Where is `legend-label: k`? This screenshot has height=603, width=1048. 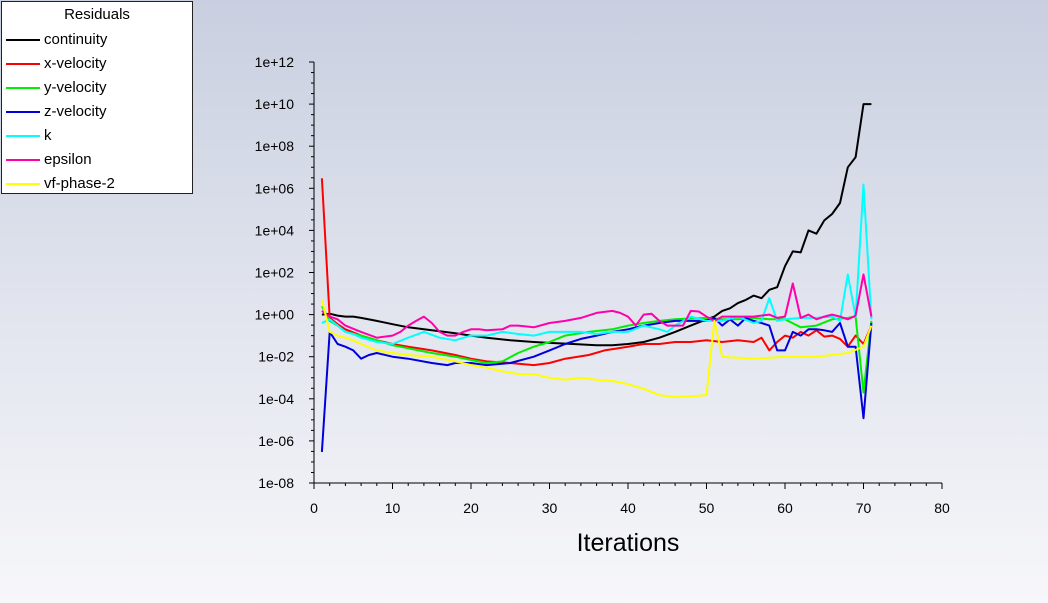
legend-label: k is located at coordinates (48, 135).